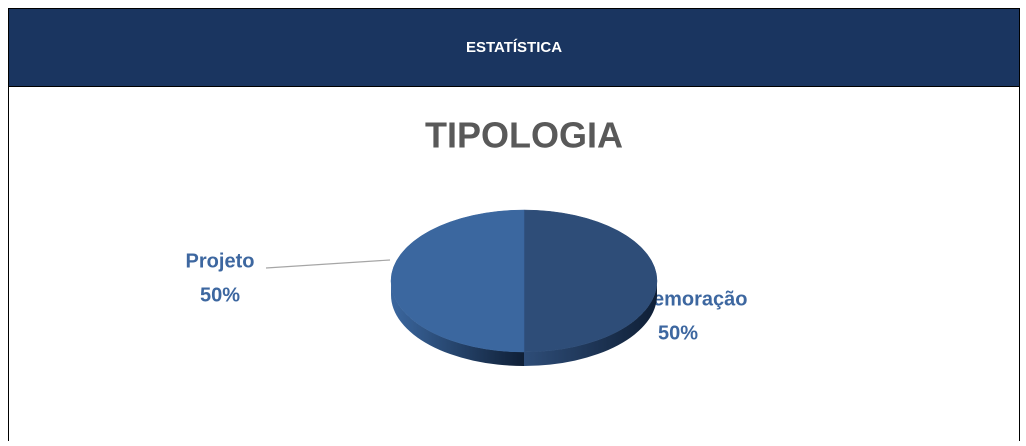 The image size is (1026, 446). Describe the element at coordinates (328, 264) in the screenshot. I see `leader-line` at that location.